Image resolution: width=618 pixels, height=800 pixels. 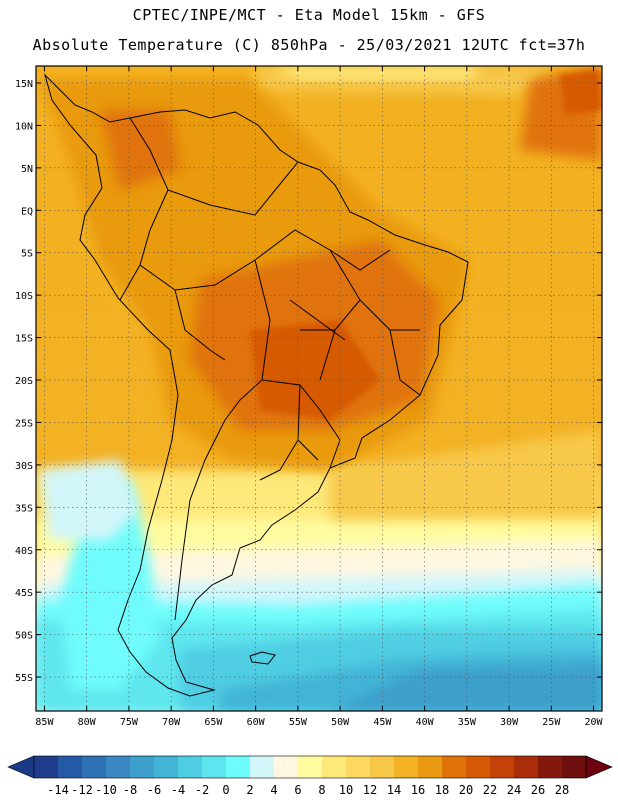 What do you see at coordinates (249, 790) in the screenshot?
I see `colorbar-label: 2` at bounding box center [249, 790].